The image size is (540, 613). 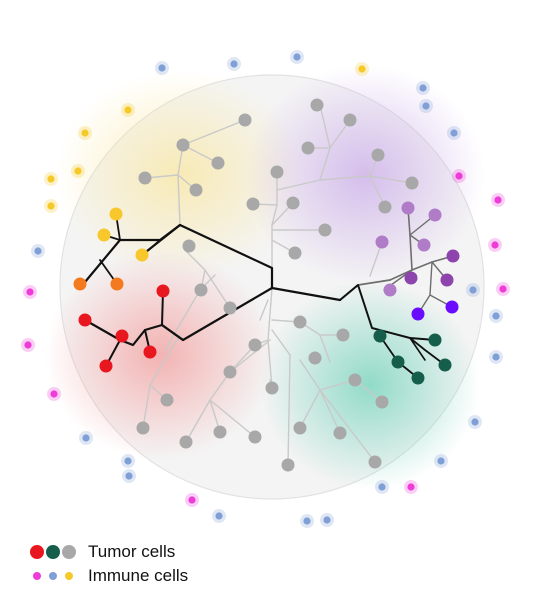 I want to click on immune-swatch-blue, so click(x=53, y=576).